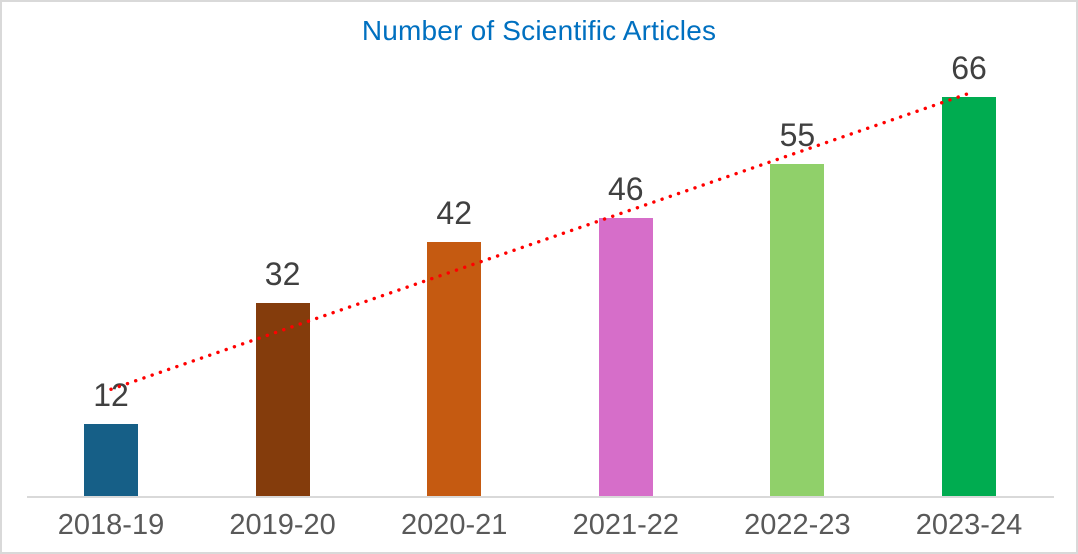  I want to click on x-axis-label: 2022-23, so click(797, 525).